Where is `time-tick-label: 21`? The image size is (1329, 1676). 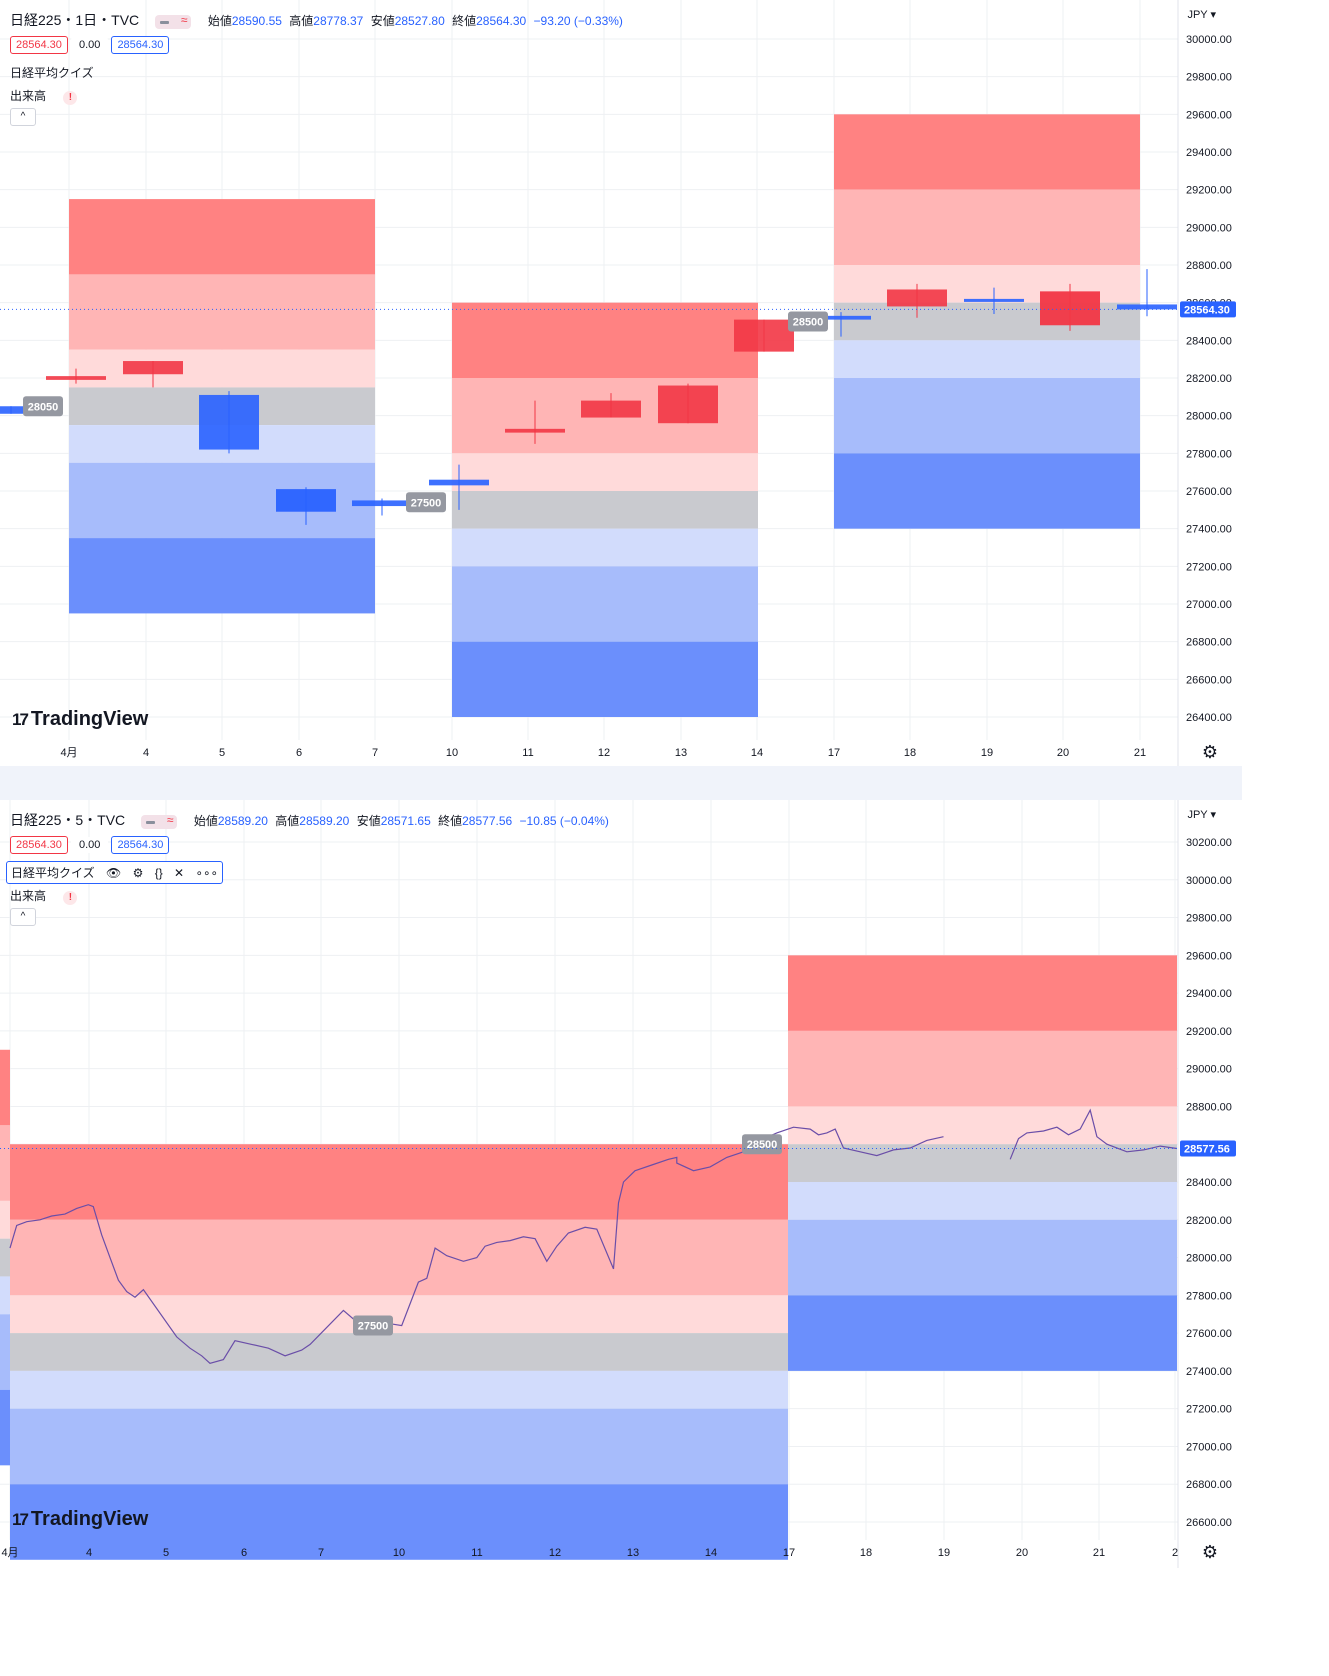 time-tick-label: 21 is located at coordinates (1140, 753).